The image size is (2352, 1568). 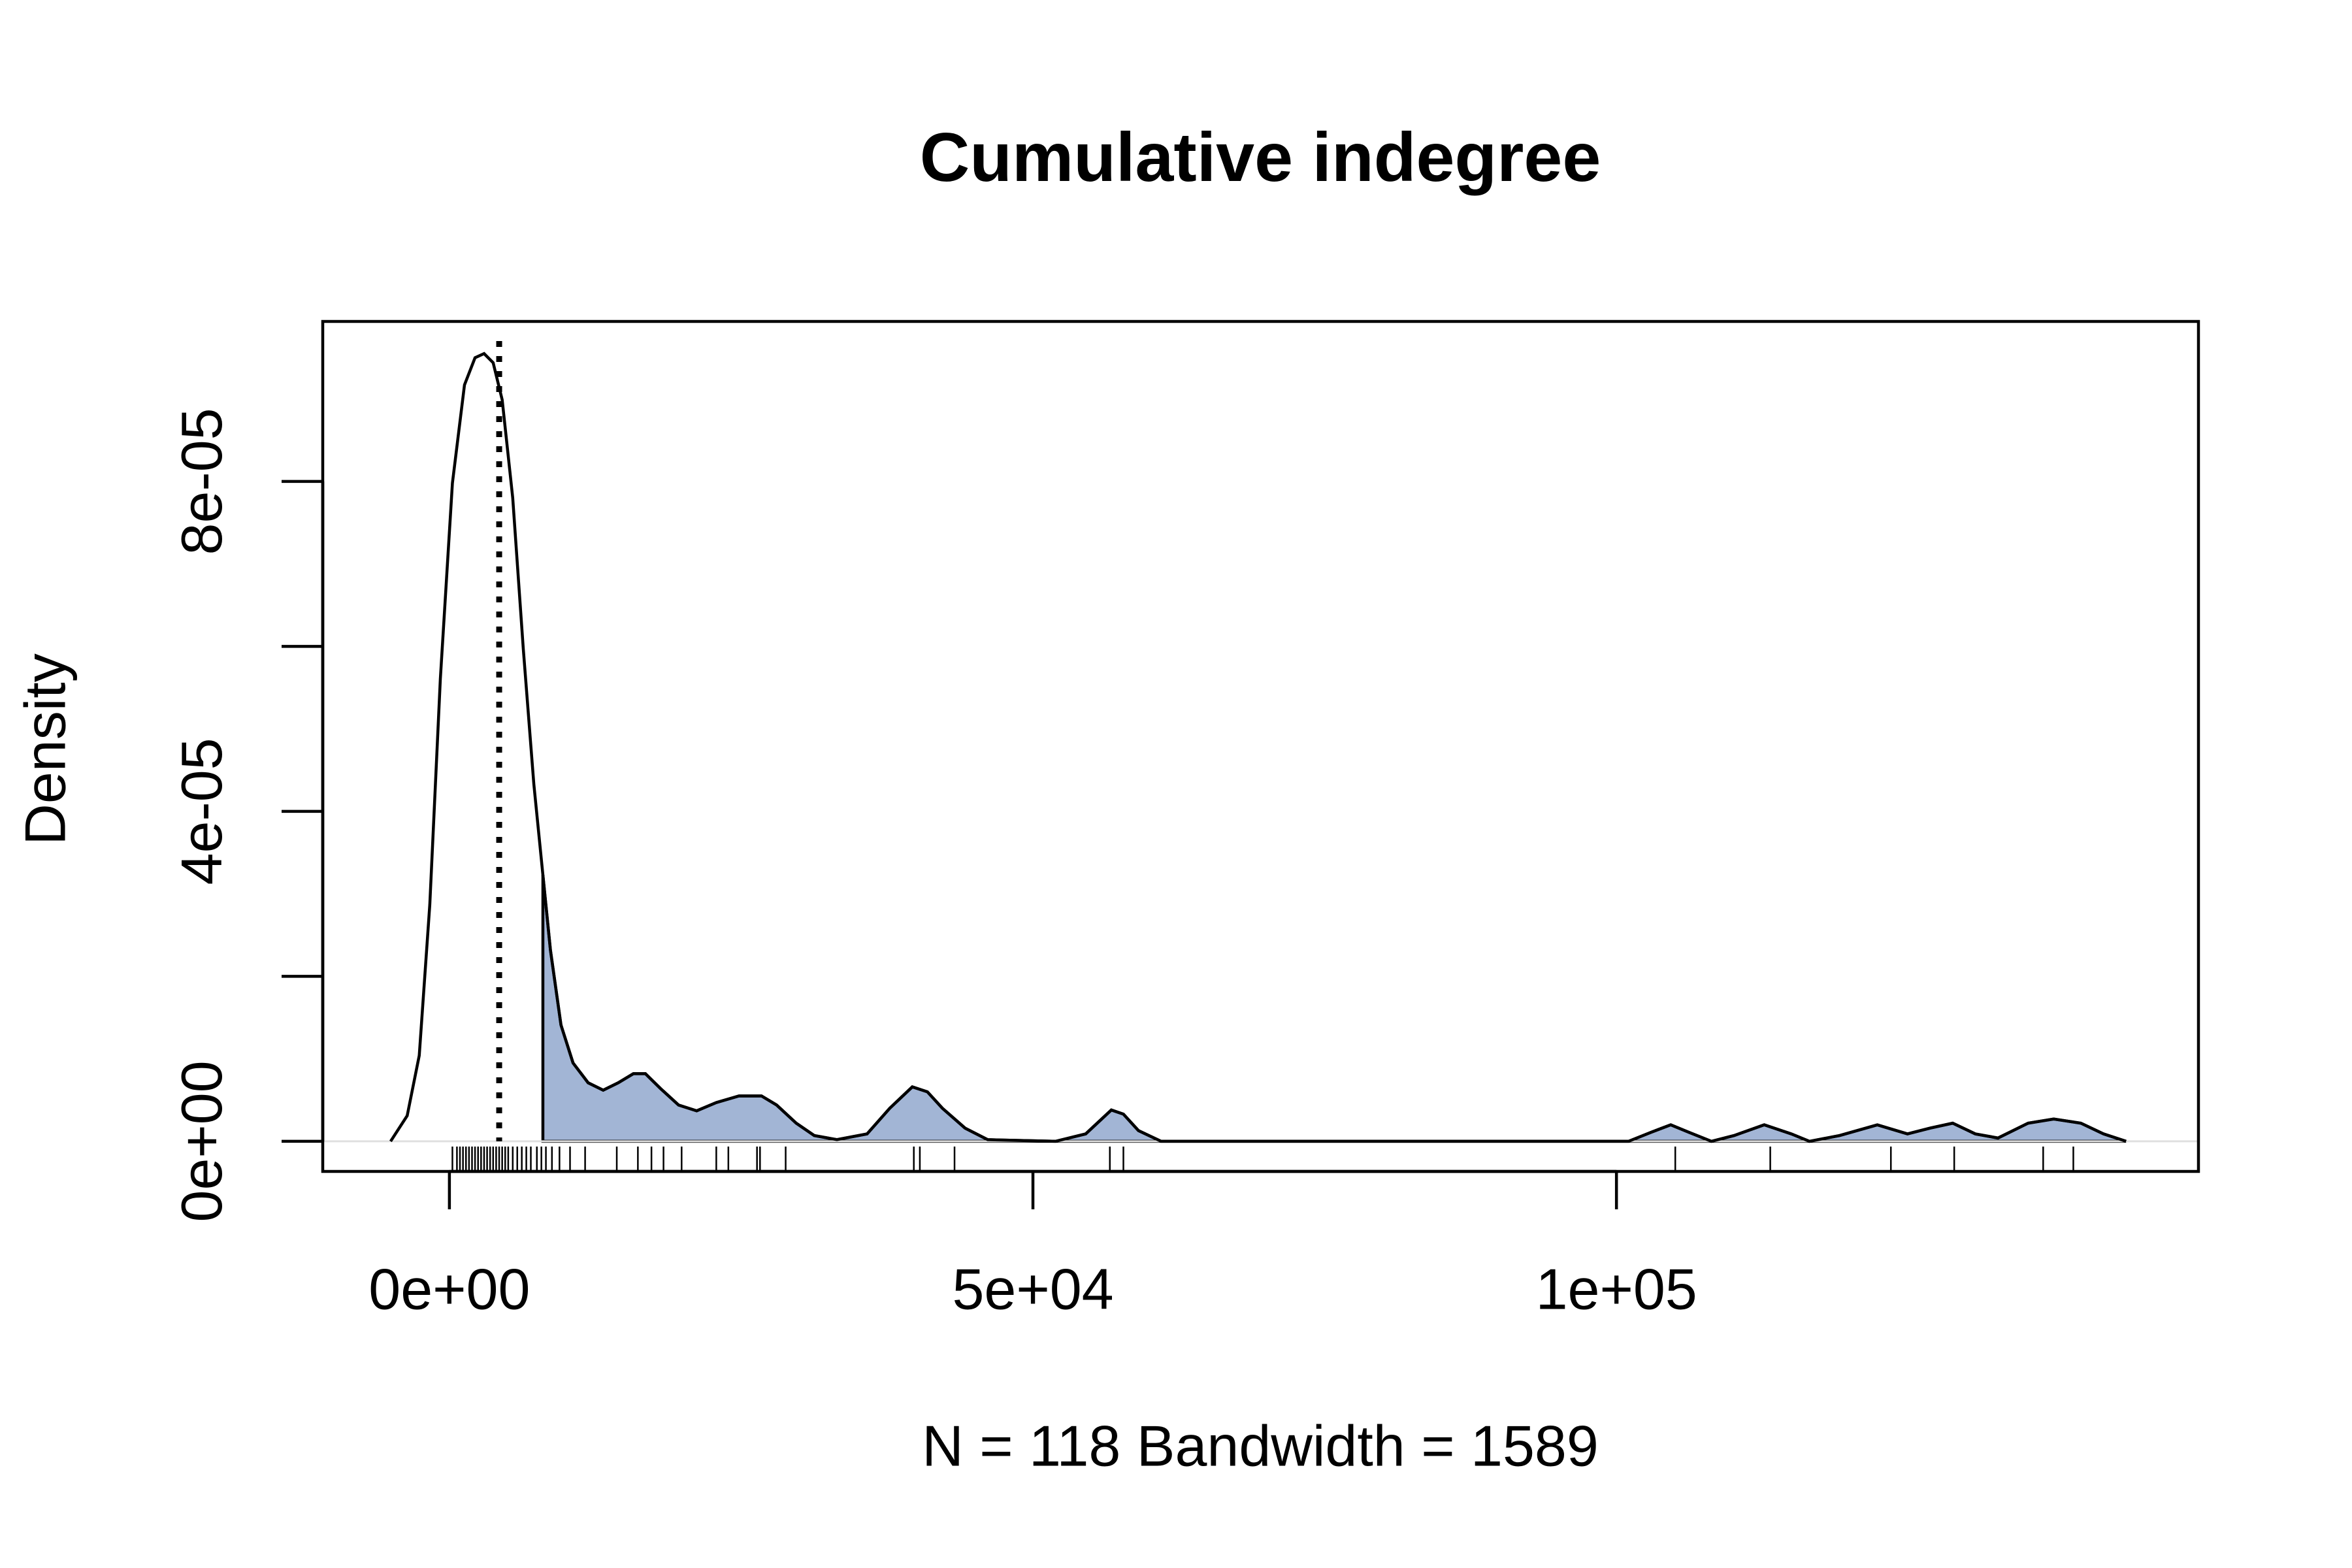 I want to click on chart-title: Cumulative indegree, so click(x=1260, y=157).